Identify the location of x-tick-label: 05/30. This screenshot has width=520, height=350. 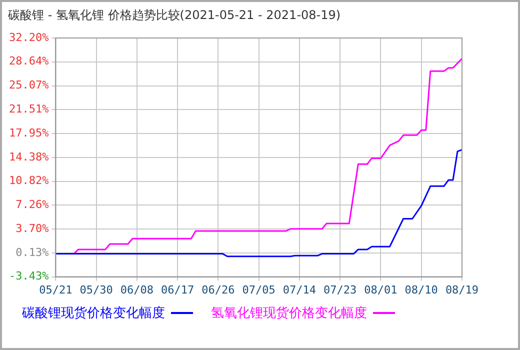
(96, 289).